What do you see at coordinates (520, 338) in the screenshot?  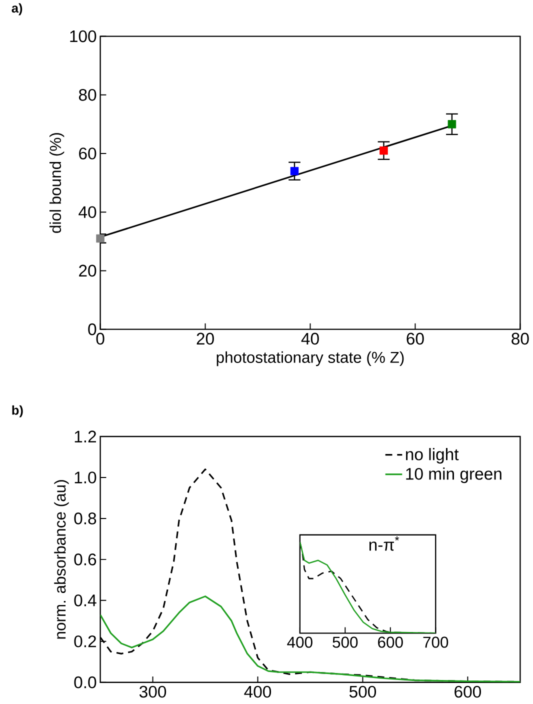 I see `x-tick-label: 80` at bounding box center [520, 338].